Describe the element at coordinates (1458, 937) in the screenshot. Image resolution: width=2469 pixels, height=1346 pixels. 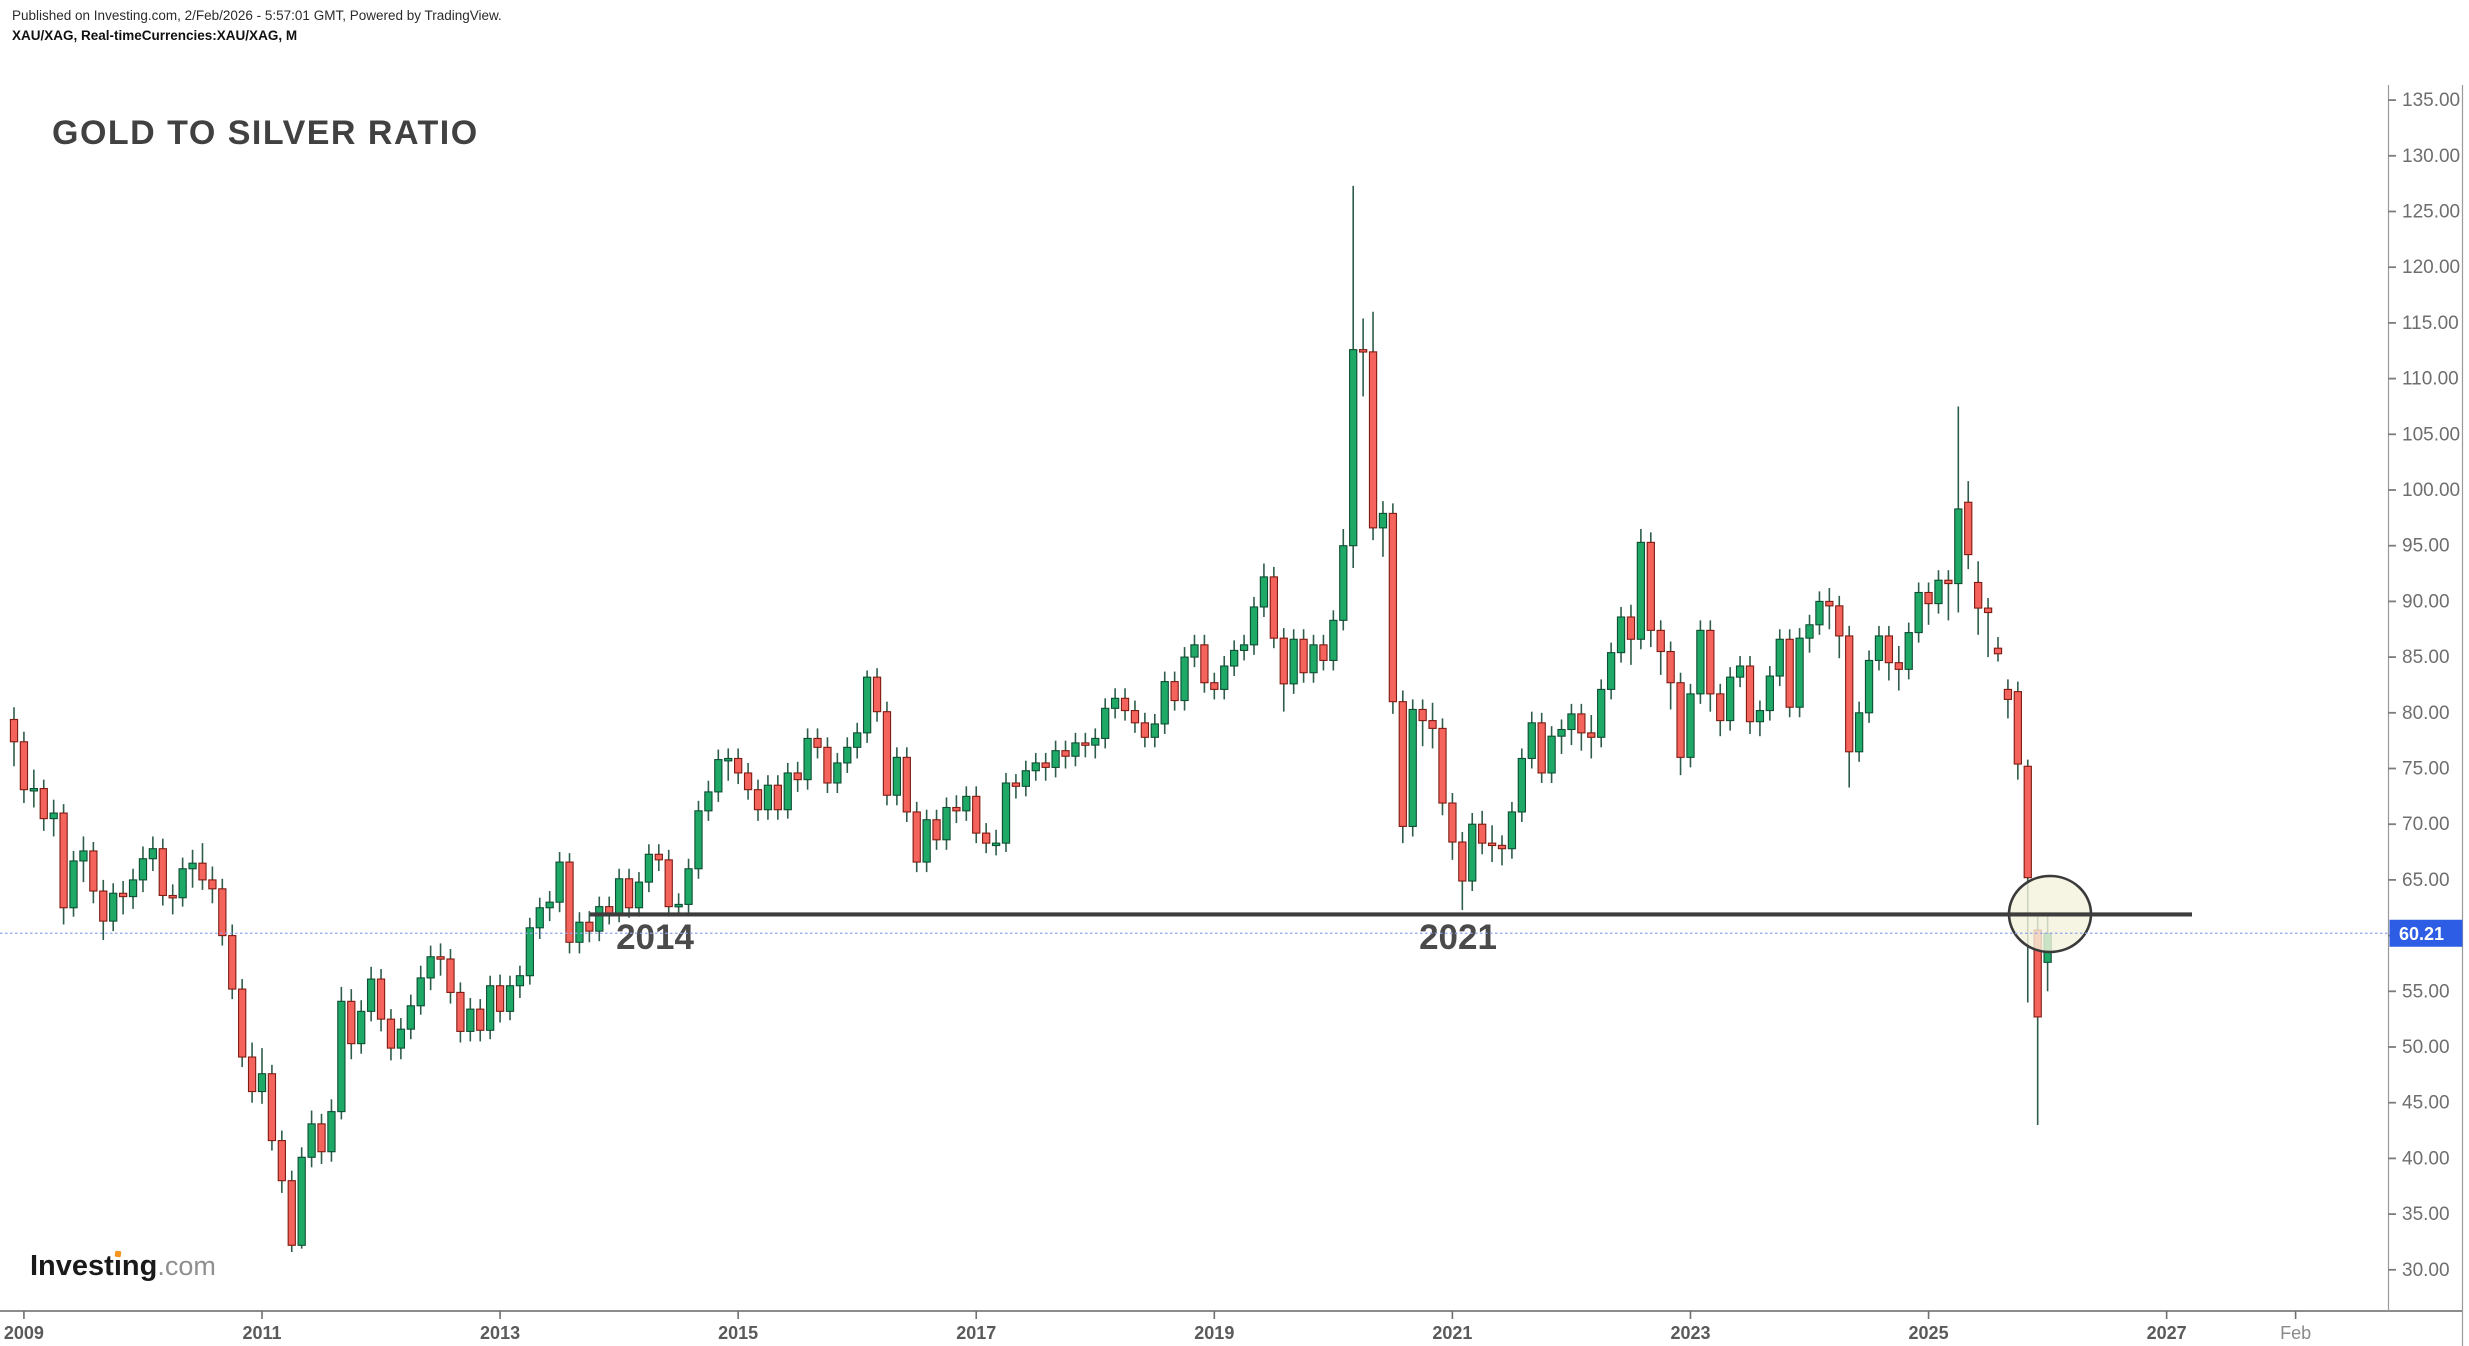
I see `annotation-year-2021: 2021` at that location.